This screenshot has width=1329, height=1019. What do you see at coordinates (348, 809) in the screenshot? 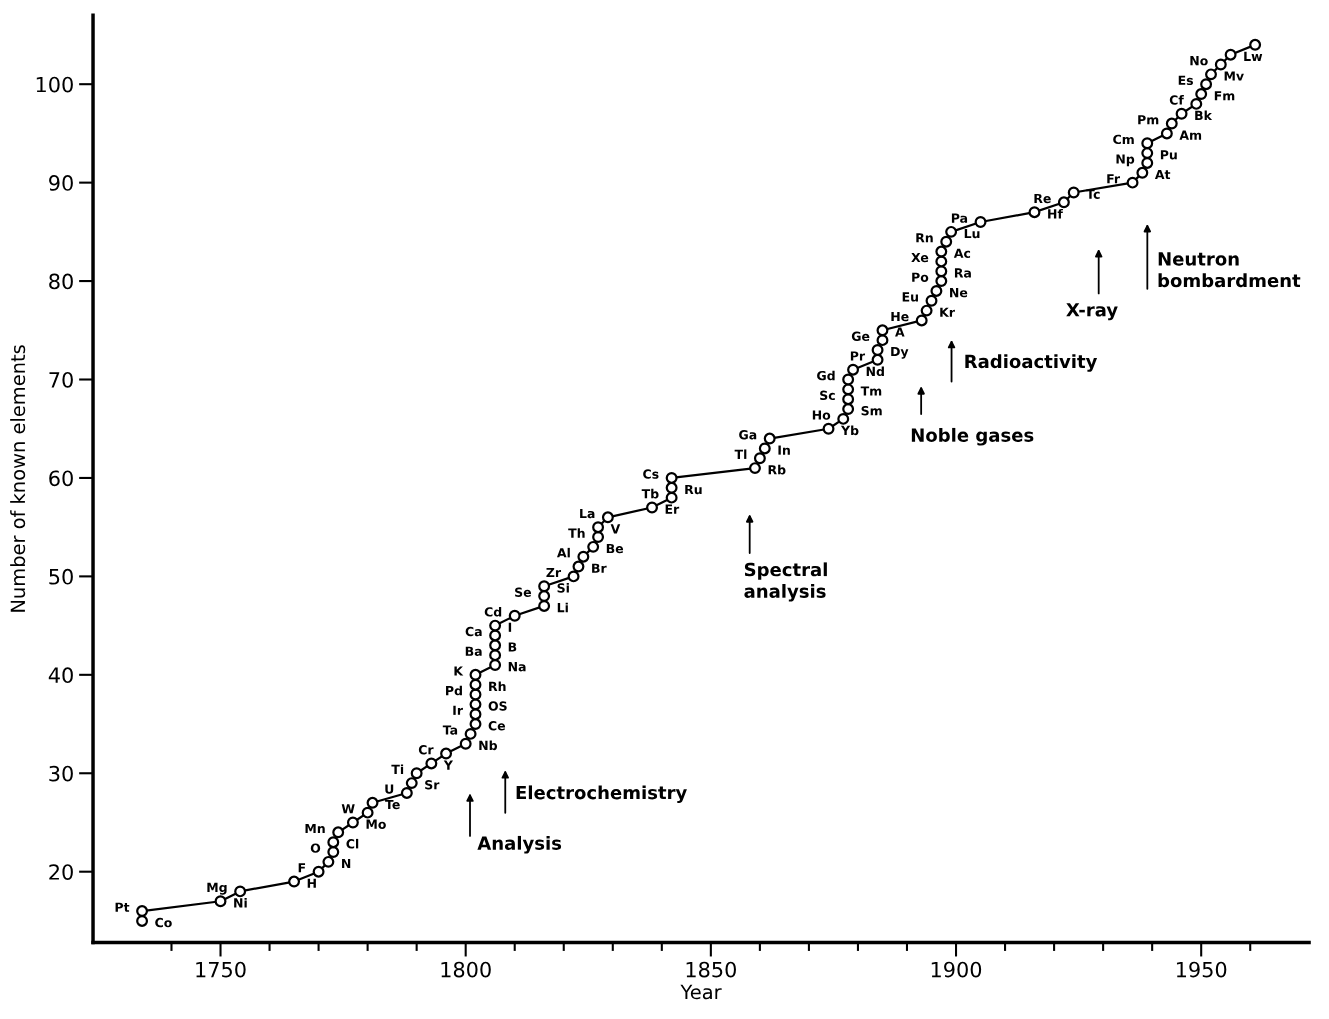
I see `annotation: W` at bounding box center [348, 809].